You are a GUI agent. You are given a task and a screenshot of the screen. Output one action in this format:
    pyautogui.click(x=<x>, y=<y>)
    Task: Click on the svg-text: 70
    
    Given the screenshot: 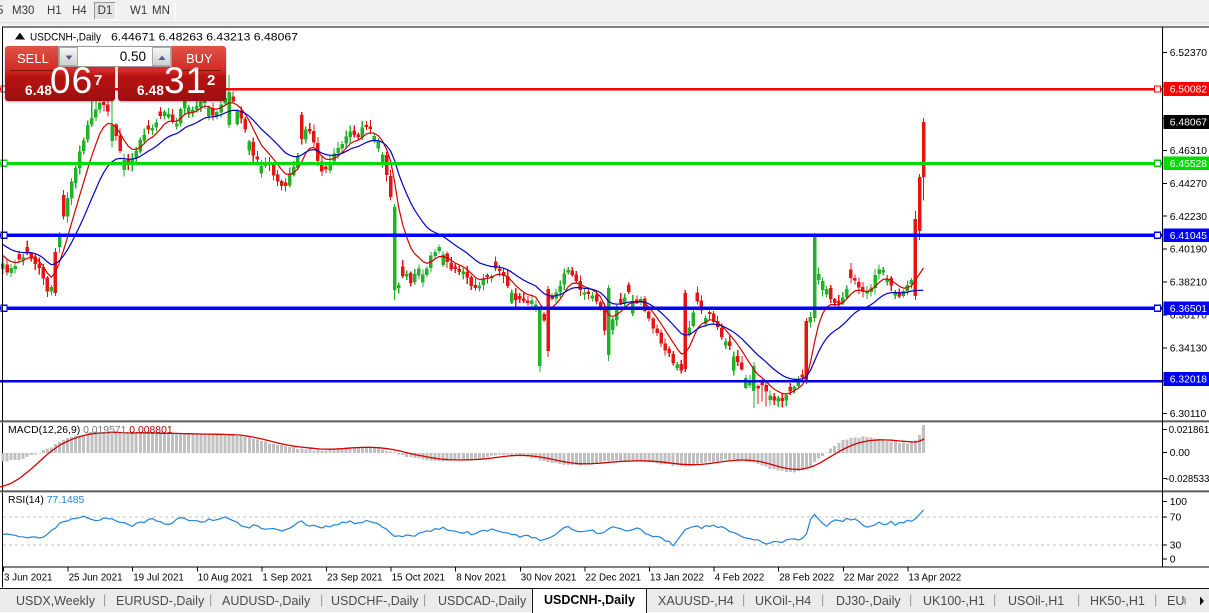 What is the action you would take?
    pyautogui.click(x=1176, y=518)
    